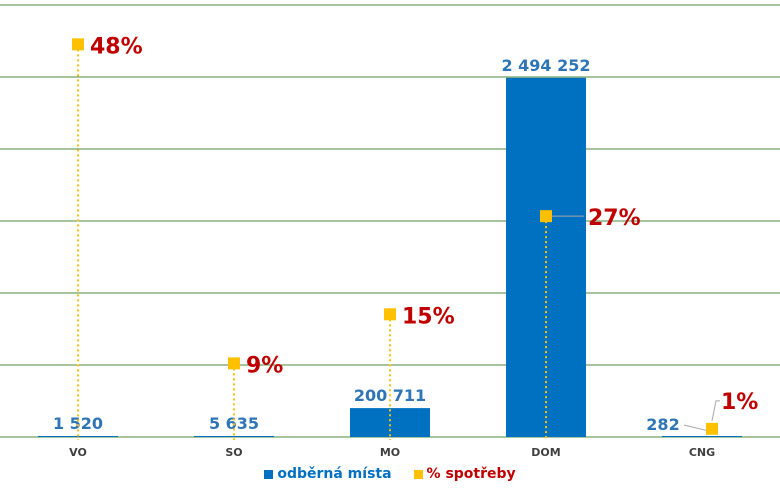  I want to click on bar-value-label: 1 520, so click(78, 423).